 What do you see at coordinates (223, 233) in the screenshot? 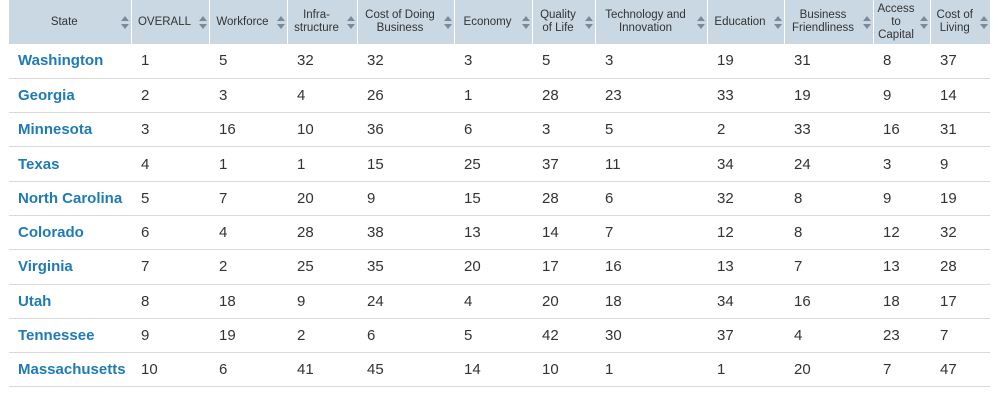
I see `rank-cell-workforce: 4` at bounding box center [223, 233].